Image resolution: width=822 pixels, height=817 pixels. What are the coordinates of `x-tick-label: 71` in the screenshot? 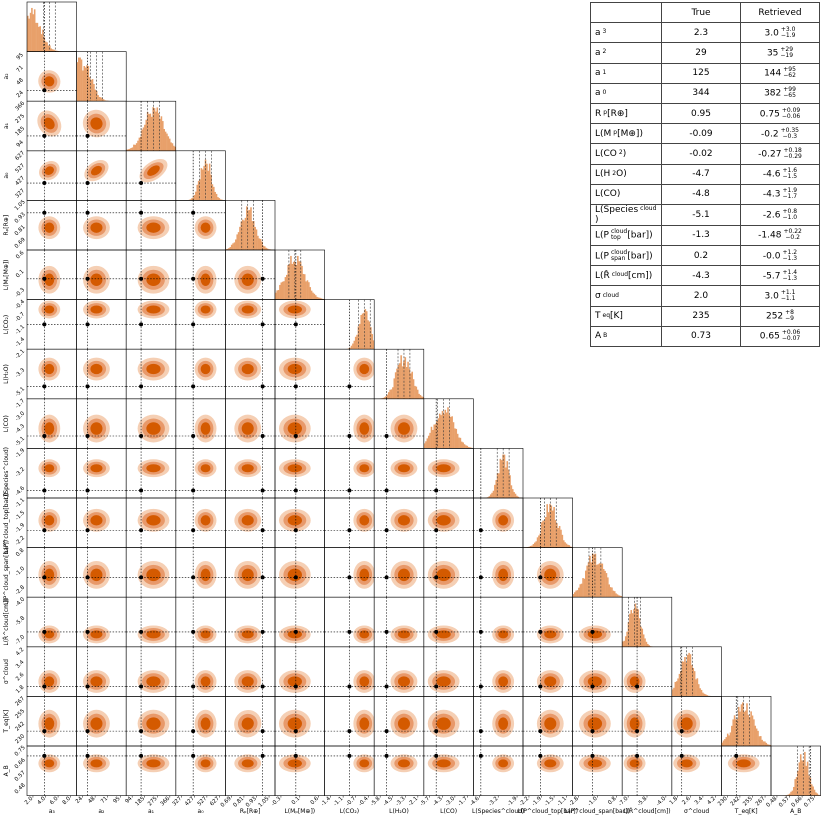 It's located at (104, 800).